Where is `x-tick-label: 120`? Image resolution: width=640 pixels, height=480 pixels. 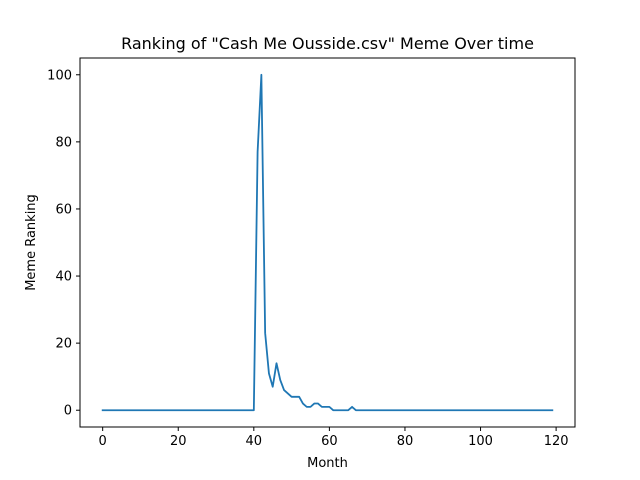
x-tick-label: 120 is located at coordinates (556, 441).